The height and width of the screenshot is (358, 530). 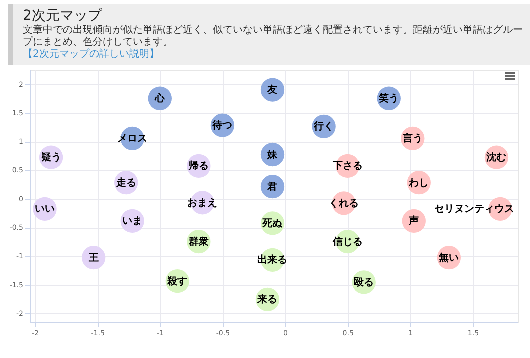 I want to click on annotation: 行く, so click(x=323, y=126).